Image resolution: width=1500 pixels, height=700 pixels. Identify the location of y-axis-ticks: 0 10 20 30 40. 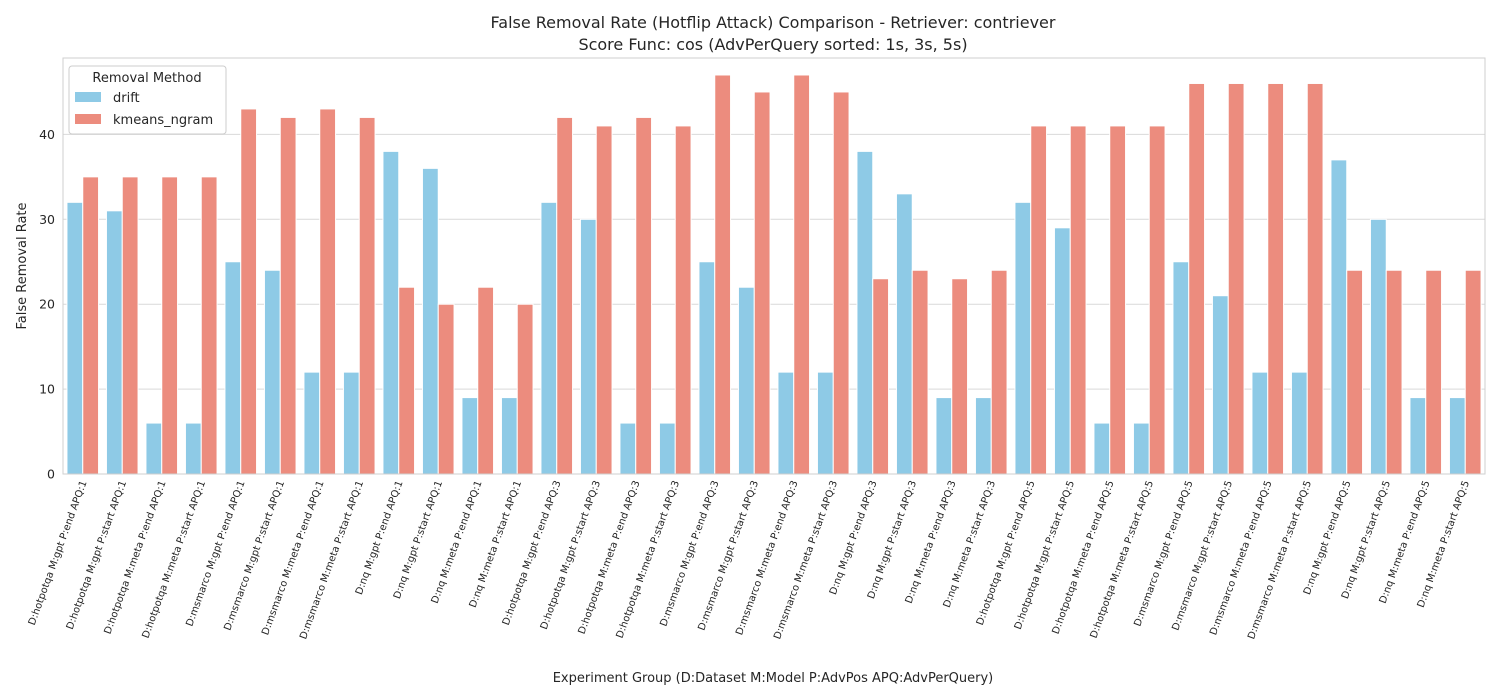
(47, 304).